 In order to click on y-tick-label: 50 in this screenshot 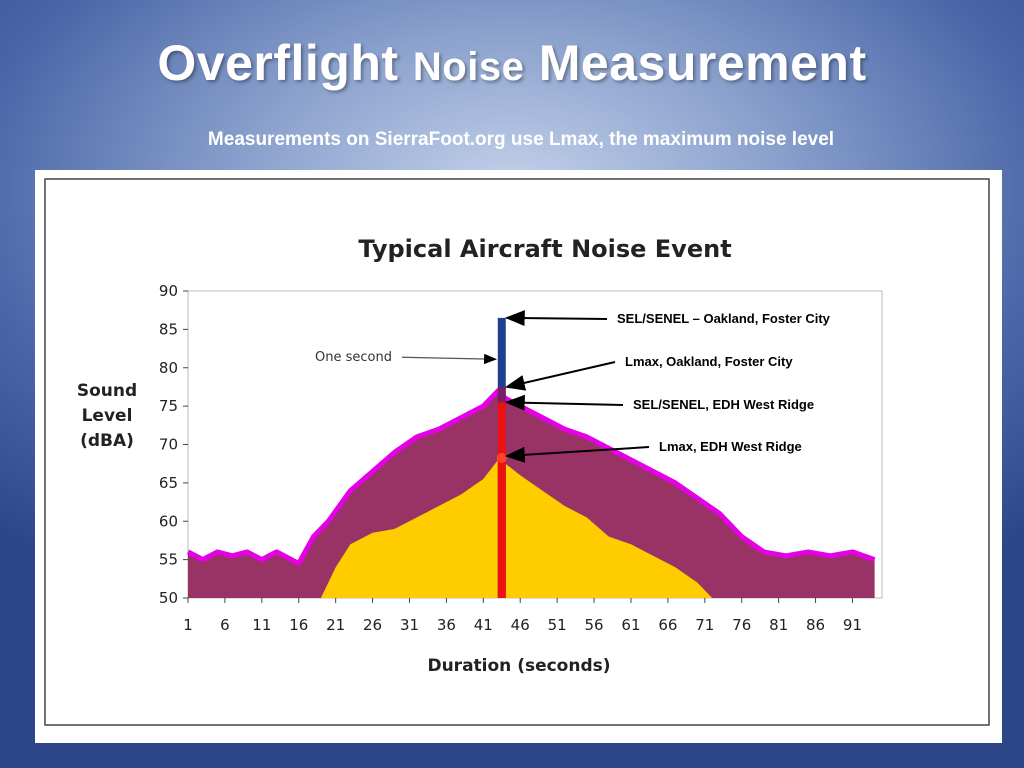, I will do `click(168, 598)`.